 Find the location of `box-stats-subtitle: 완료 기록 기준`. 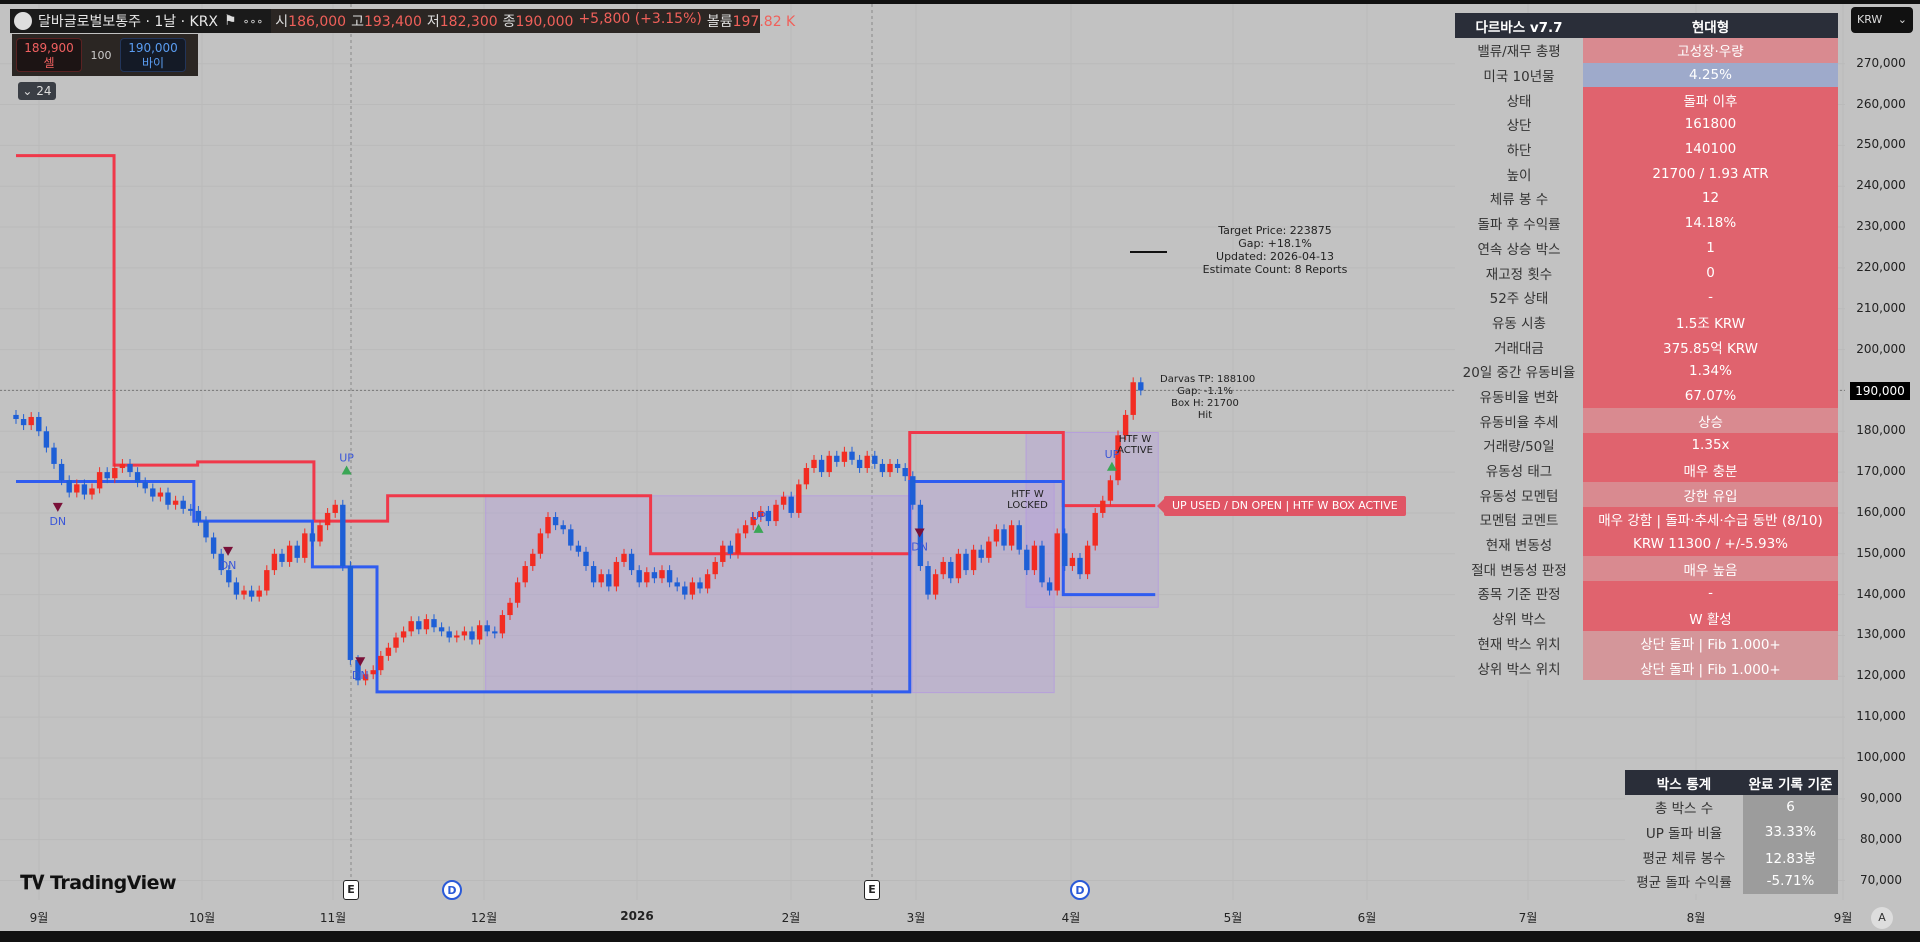

box-stats-subtitle: 완료 기록 기준 is located at coordinates (1790, 782).